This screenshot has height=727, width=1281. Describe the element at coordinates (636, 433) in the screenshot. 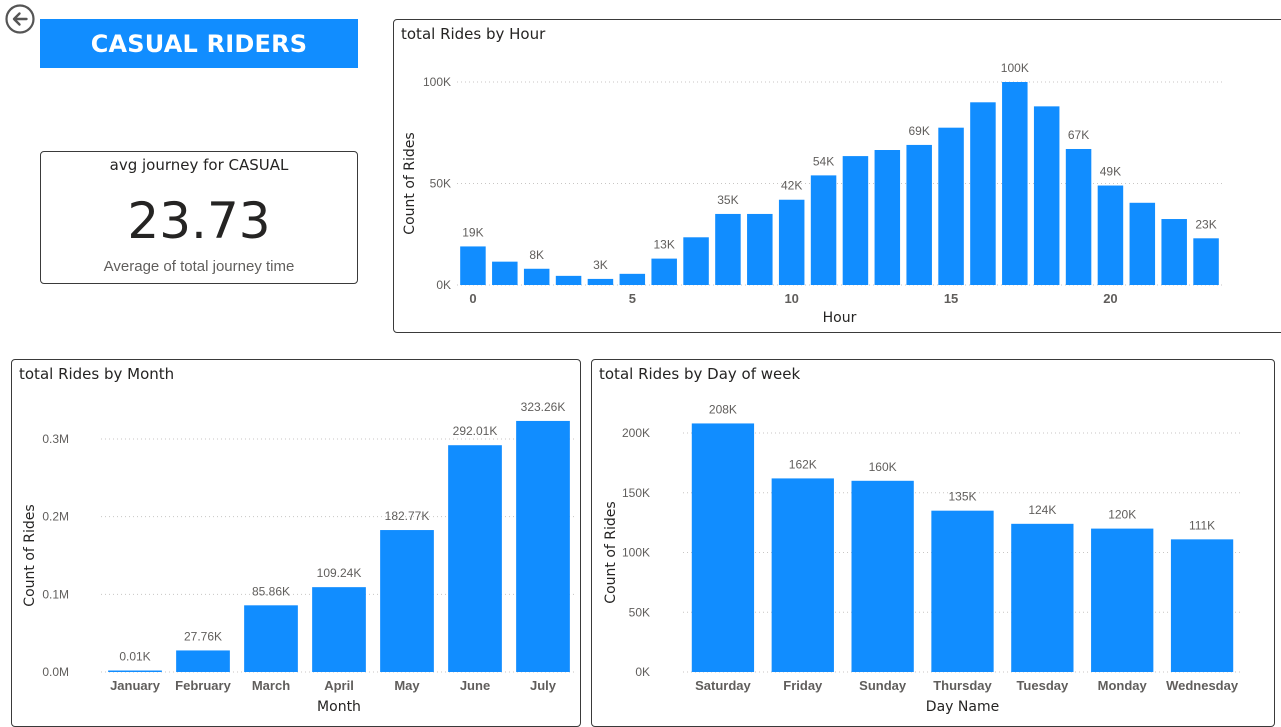

I see `y-tick-label: 200K` at that location.